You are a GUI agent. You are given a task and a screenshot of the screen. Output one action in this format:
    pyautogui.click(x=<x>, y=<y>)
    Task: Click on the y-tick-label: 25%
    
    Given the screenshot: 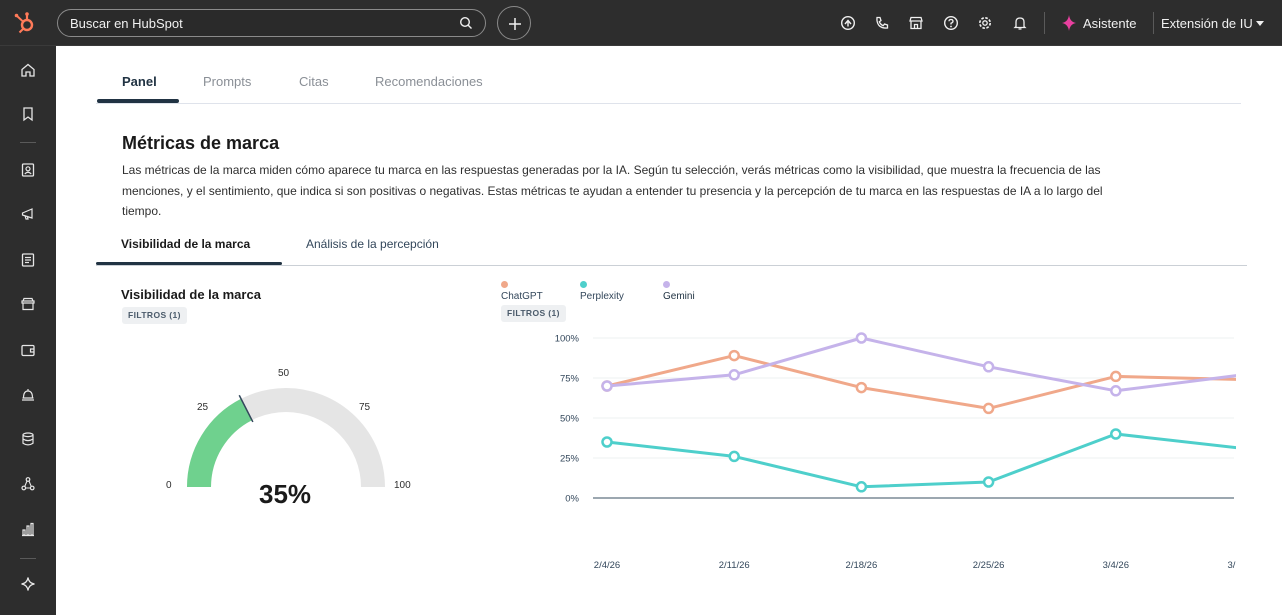 What is the action you would take?
    pyautogui.click(x=570, y=459)
    